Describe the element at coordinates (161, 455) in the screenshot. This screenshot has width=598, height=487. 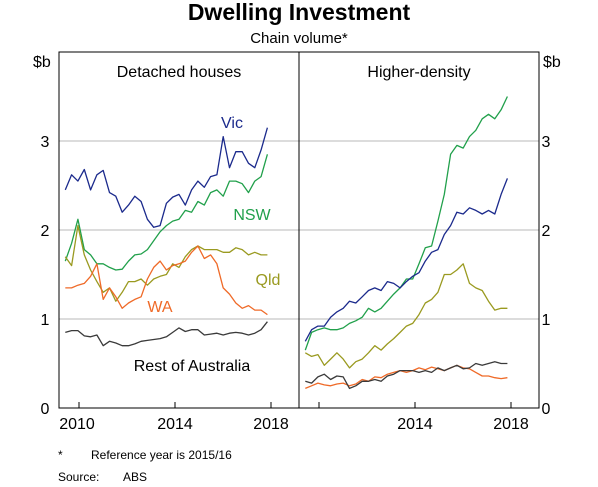
I see `footnote-text: Reference year is 2015/16` at that location.